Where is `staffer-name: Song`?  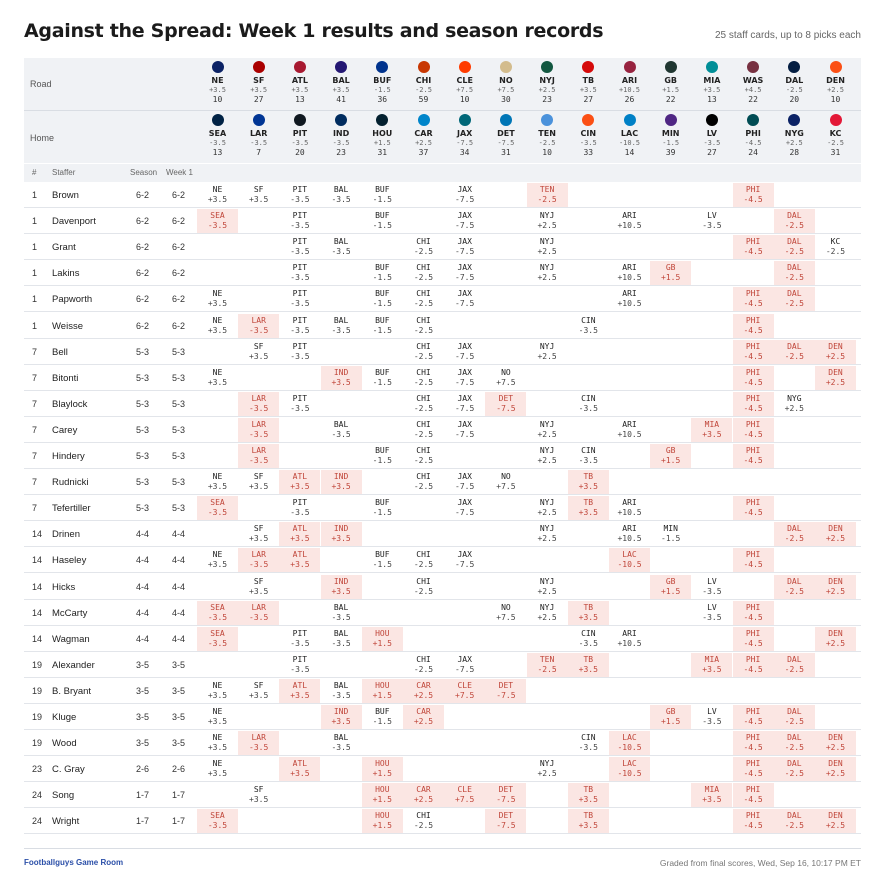
staffer-name: Song is located at coordinates (63, 796).